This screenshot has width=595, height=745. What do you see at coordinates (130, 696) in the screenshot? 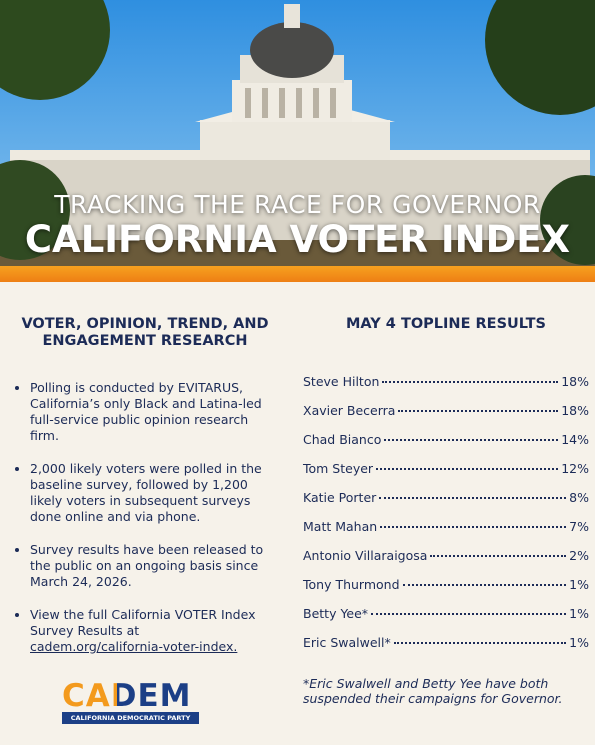
I see `logo-name: CADEM` at bounding box center [130, 696].